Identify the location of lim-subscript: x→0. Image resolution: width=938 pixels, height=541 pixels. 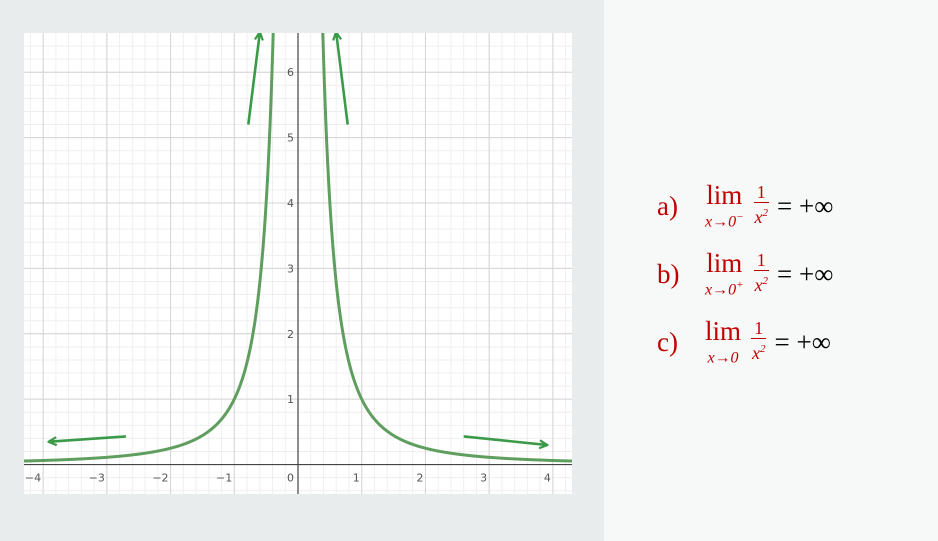
(722, 355).